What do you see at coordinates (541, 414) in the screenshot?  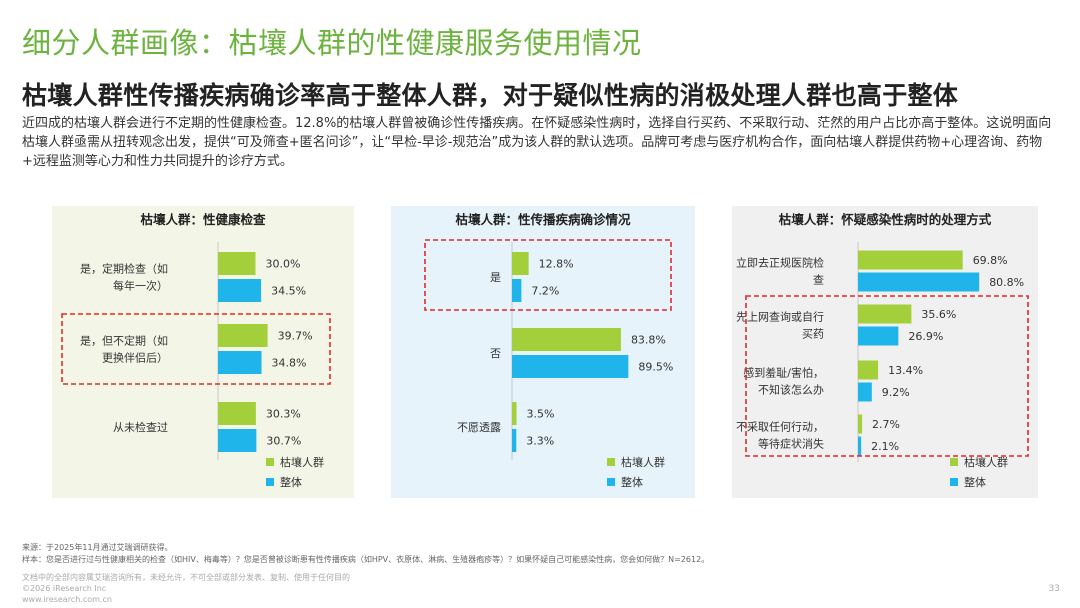 I see `data-label: 3.5%` at bounding box center [541, 414].